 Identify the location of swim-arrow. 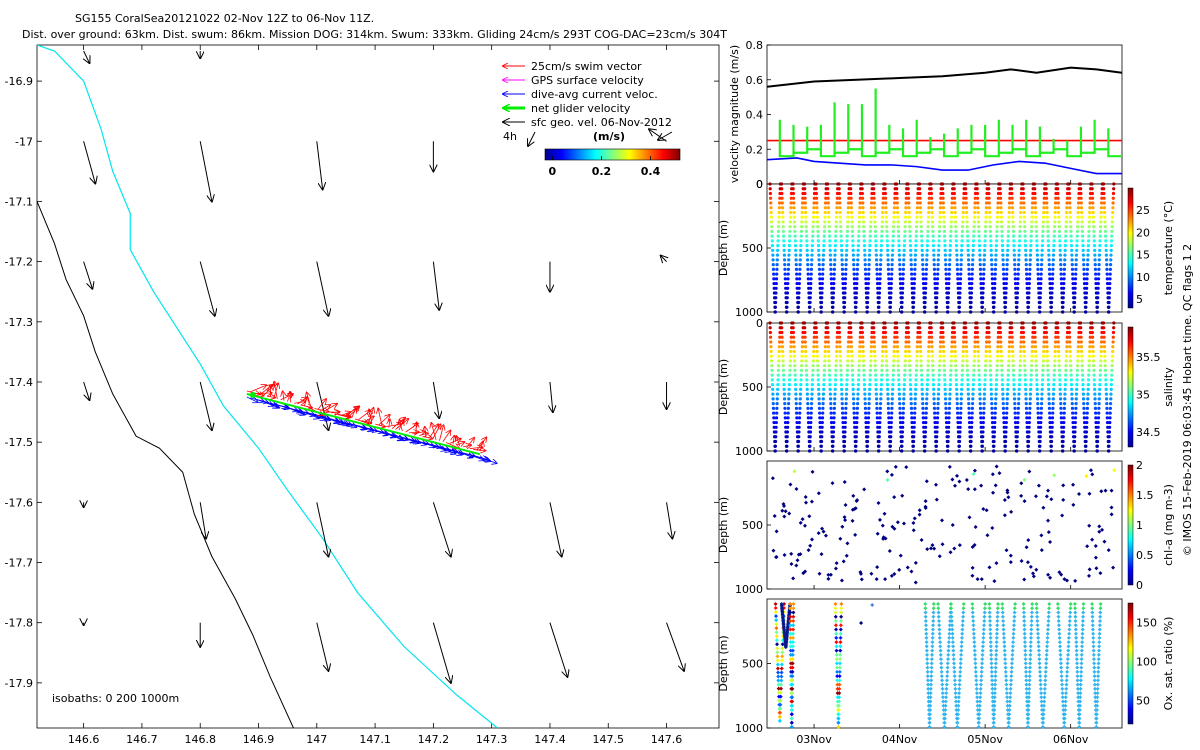
(460, 443).